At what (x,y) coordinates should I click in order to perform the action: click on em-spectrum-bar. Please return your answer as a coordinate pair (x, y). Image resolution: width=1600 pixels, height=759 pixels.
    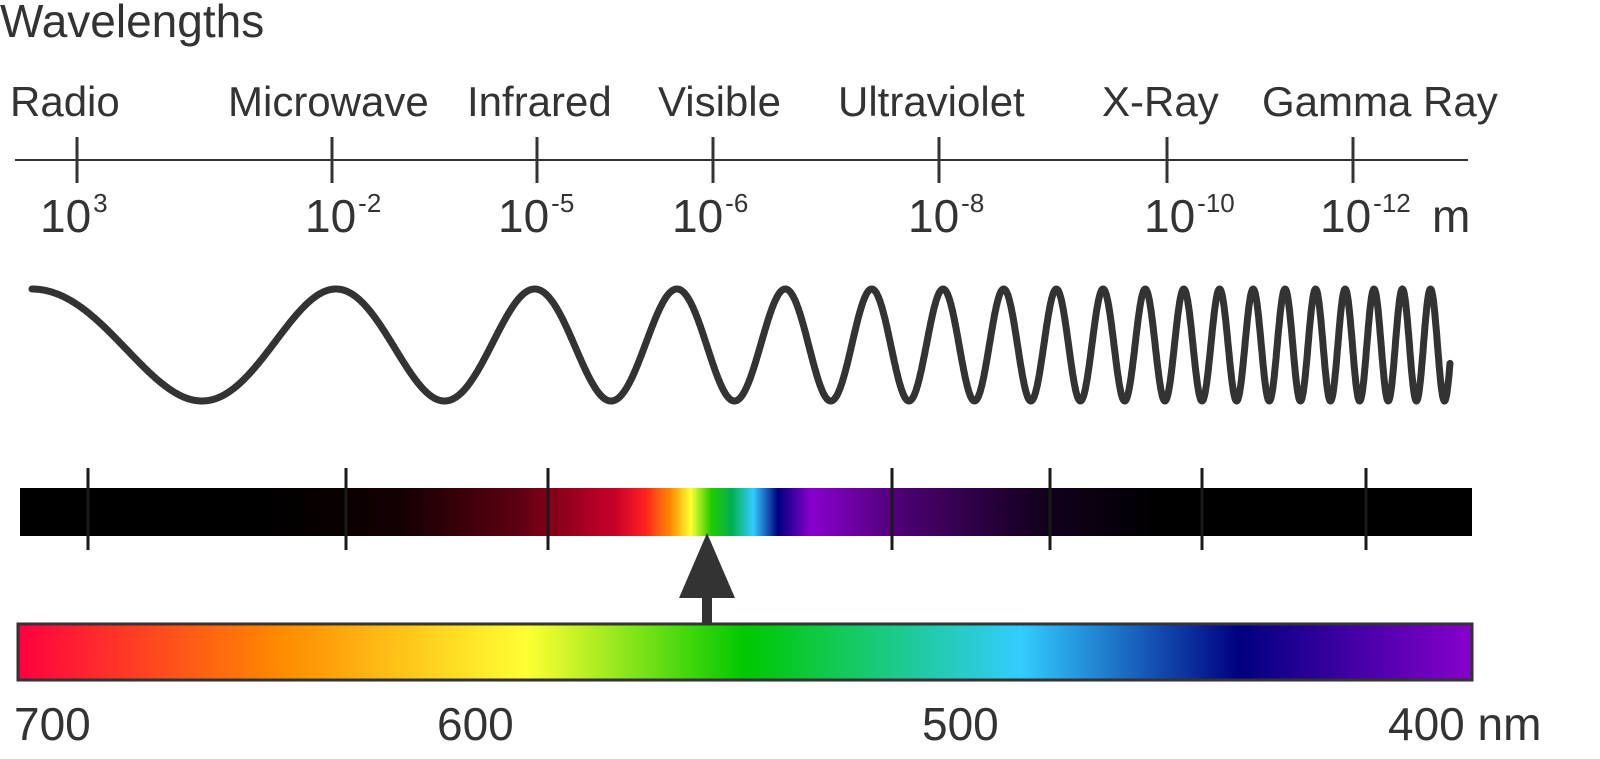
    Looking at the image, I should click on (746, 512).